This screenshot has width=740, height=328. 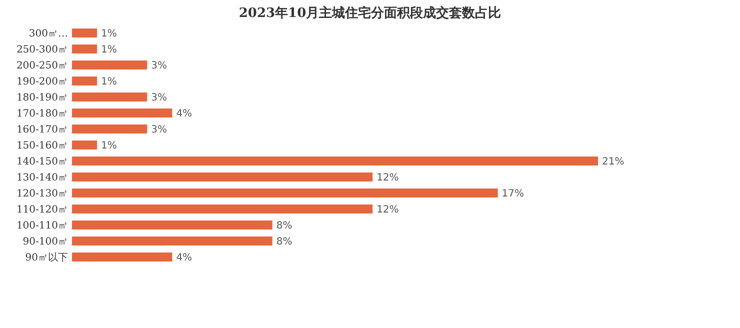 I want to click on data-label: 17%, so click(x=513, y=194).